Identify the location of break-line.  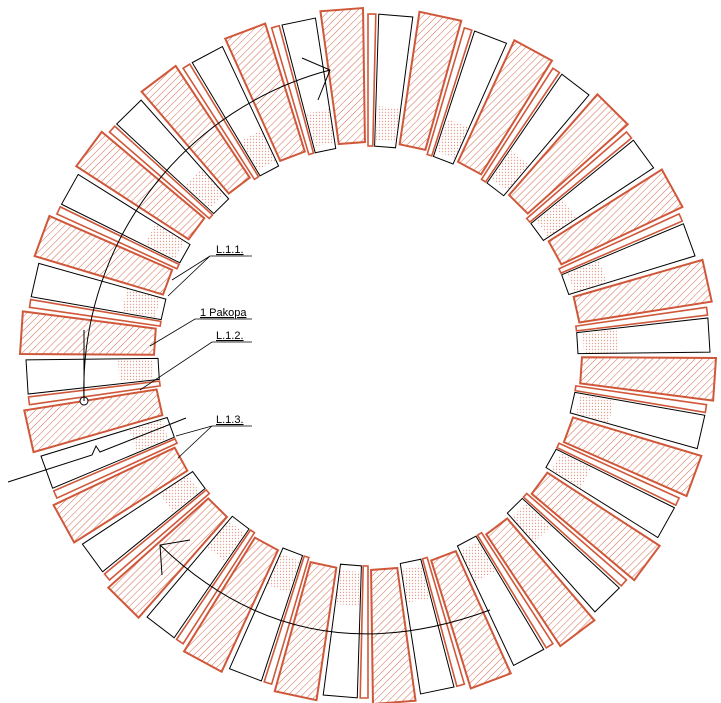
(97, 450).